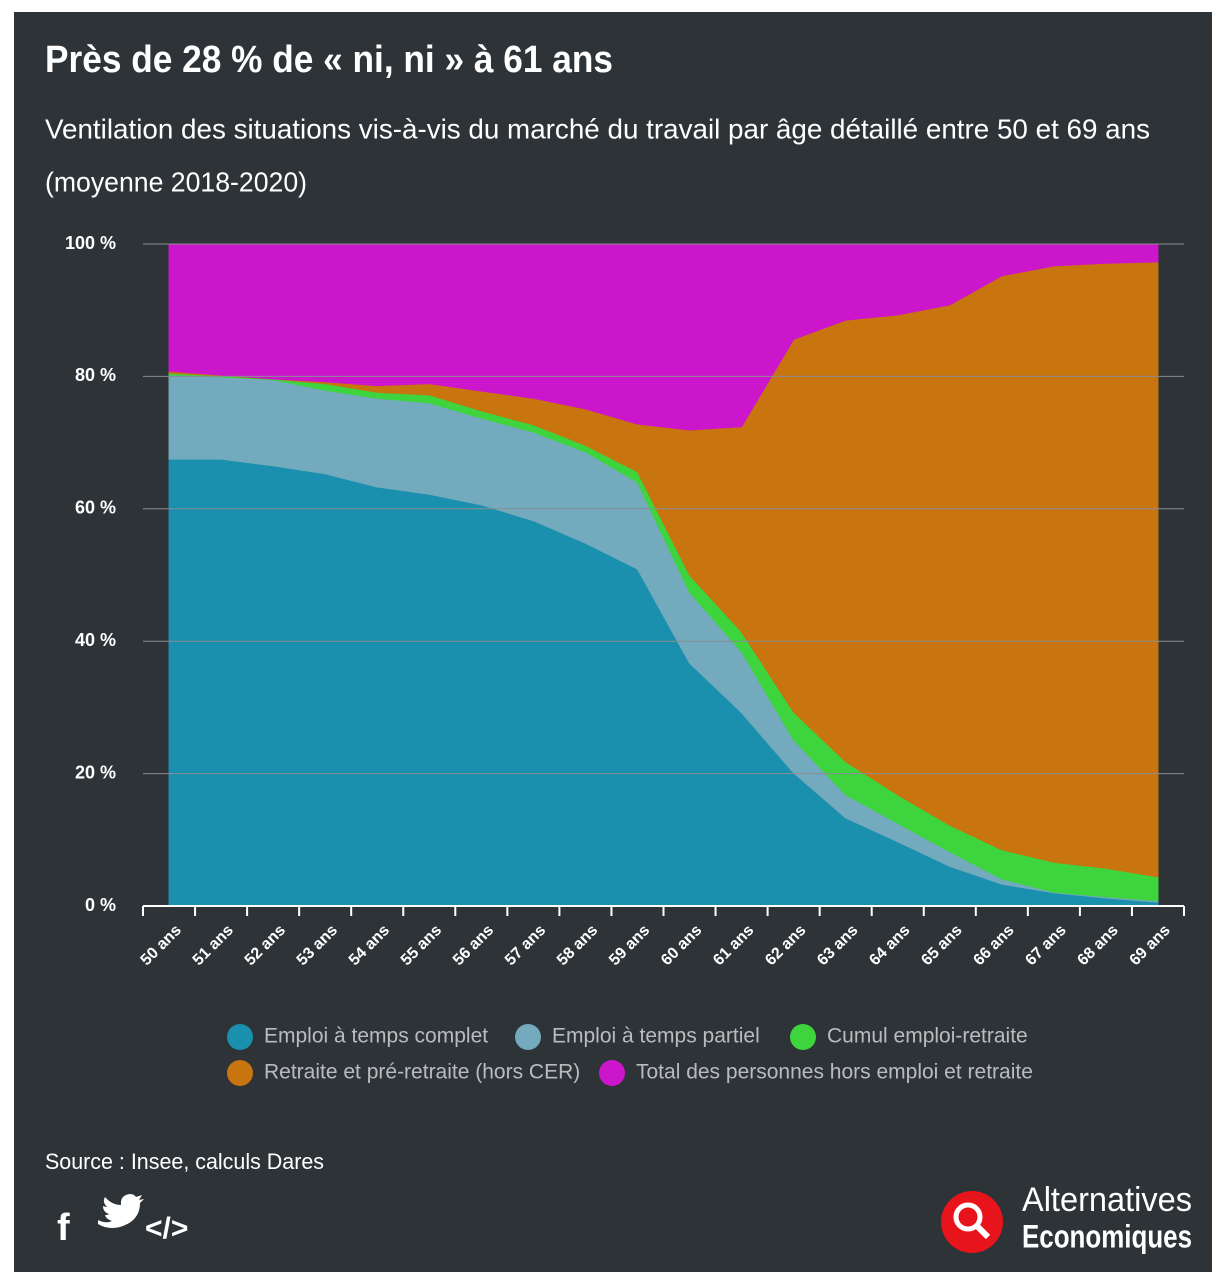 This screenshot has width=1212, height=1272. Describe the element at coordinates (90, 243) in the screenshot. I see `y-tick-label: 100 %` at that location.